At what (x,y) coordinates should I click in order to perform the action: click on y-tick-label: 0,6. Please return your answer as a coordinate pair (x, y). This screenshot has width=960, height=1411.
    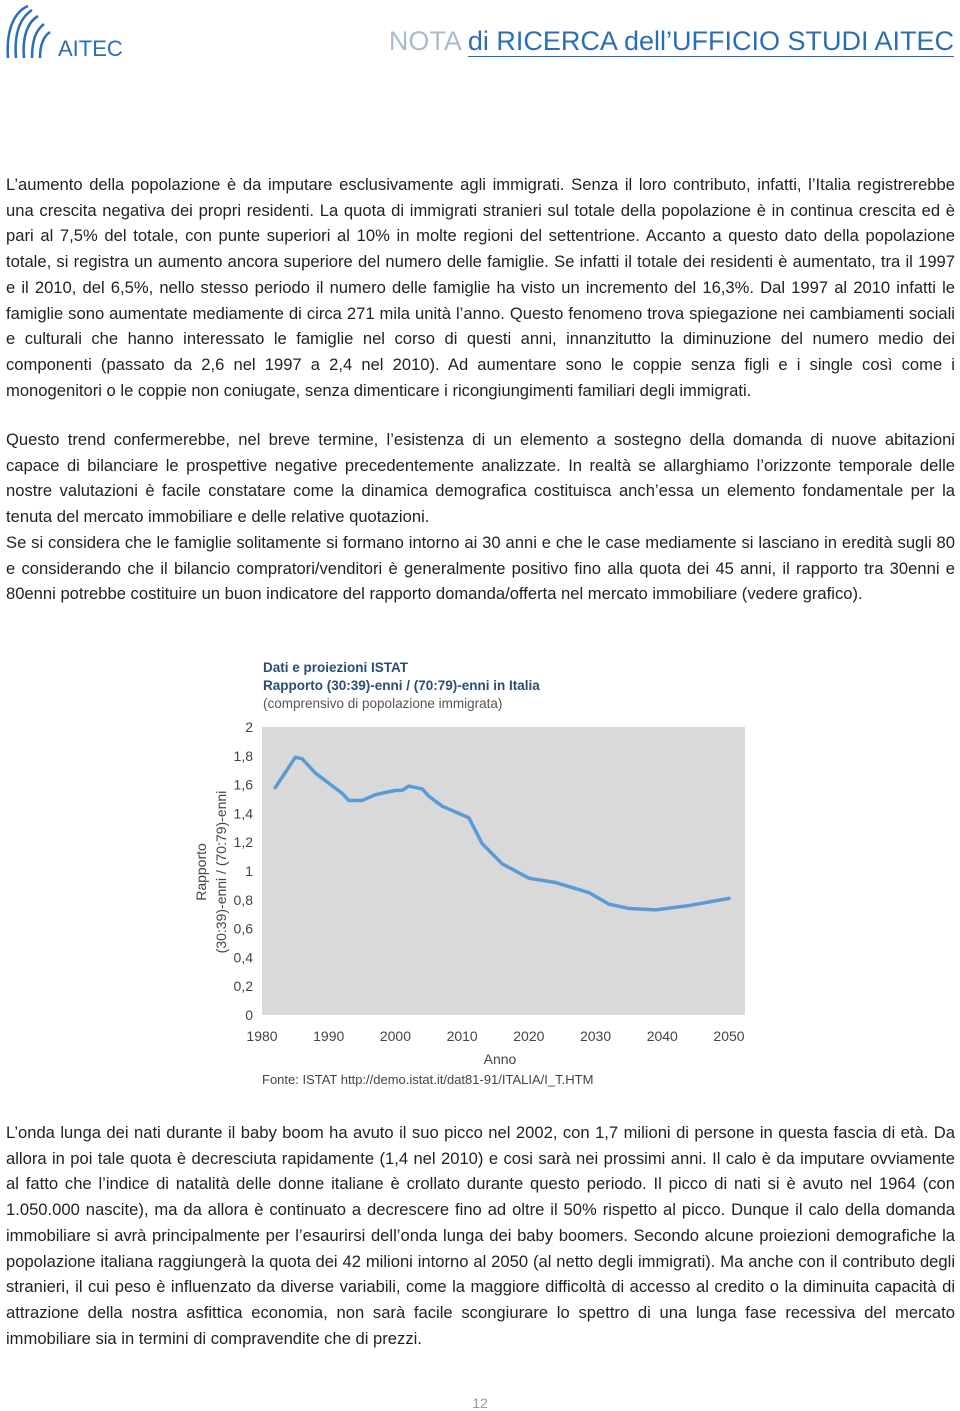
    Looking at the image, I should click on (244, 929).